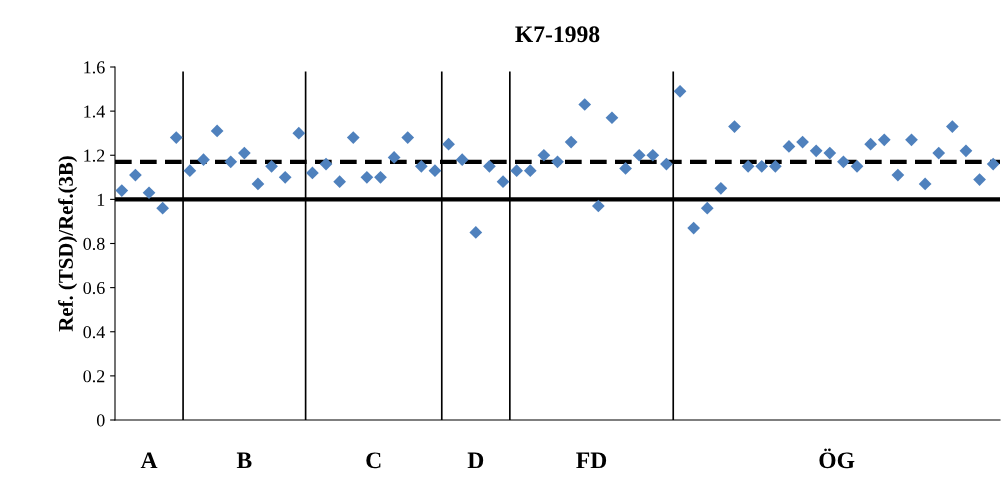 This screenshot has width=1005, height=479. I want to click on text: A, so click(149, 460).